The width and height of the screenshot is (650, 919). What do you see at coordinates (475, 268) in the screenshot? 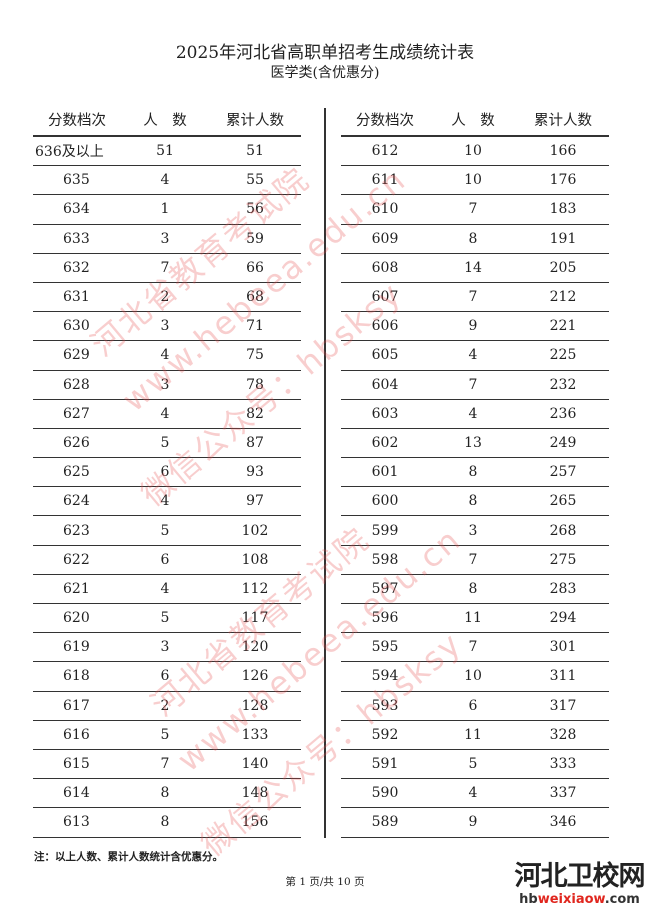
I see `table-row: 608 14 205` at bounding box center [475, 268].